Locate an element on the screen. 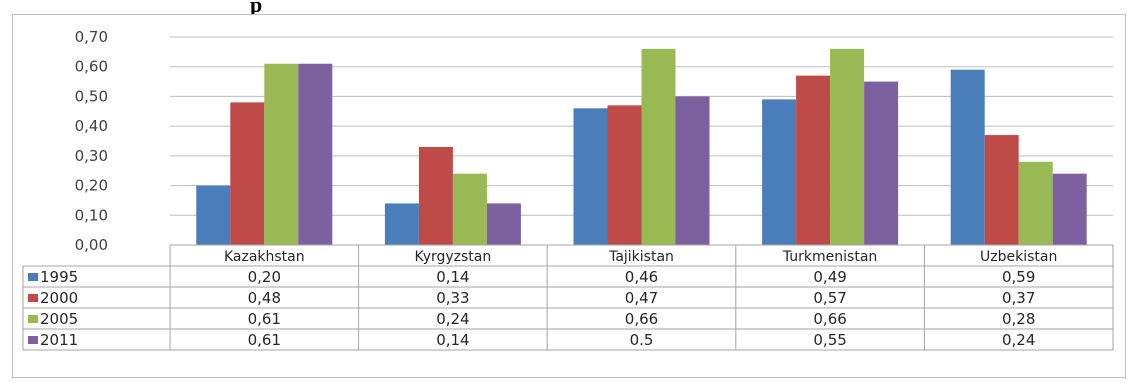 The height and width of the screenshot is (383, 1132). y-tick-label: 0,40 is located at coordinates (91, 126).